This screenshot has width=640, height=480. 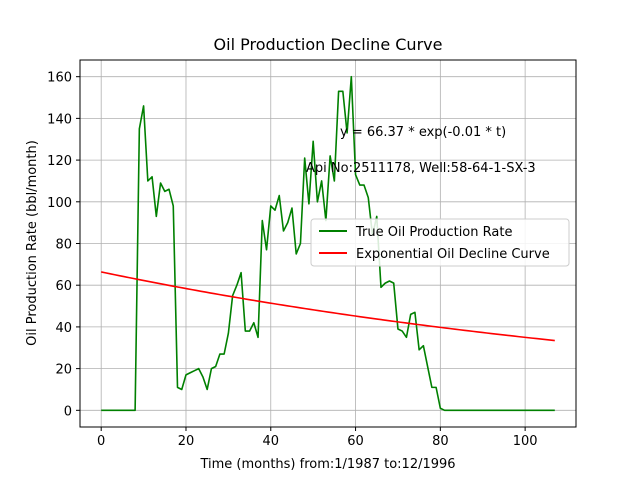 I want to click on series-line-exponential-decline, so click(x=328, y=306).